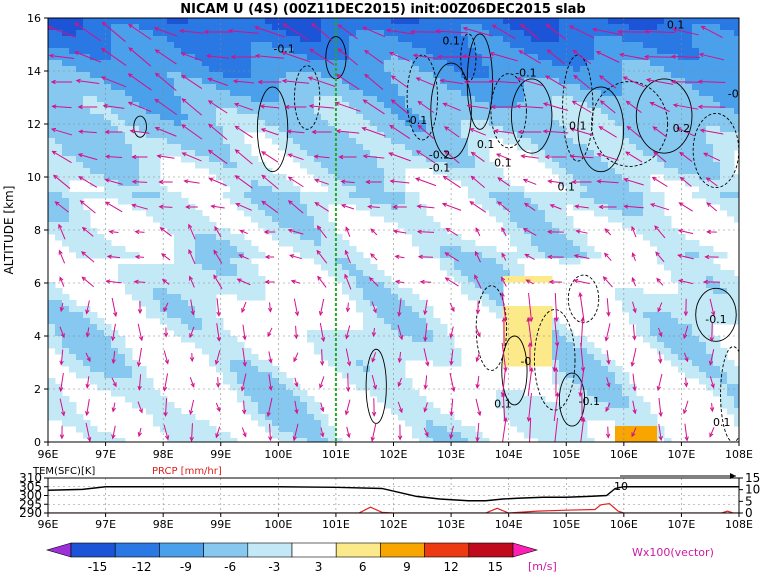 The image size is (767, 575). What do you see at coordinates (509, 454) in the screenshot?
I see `x-tick-label: 104E` at bounding box center [509, 454].